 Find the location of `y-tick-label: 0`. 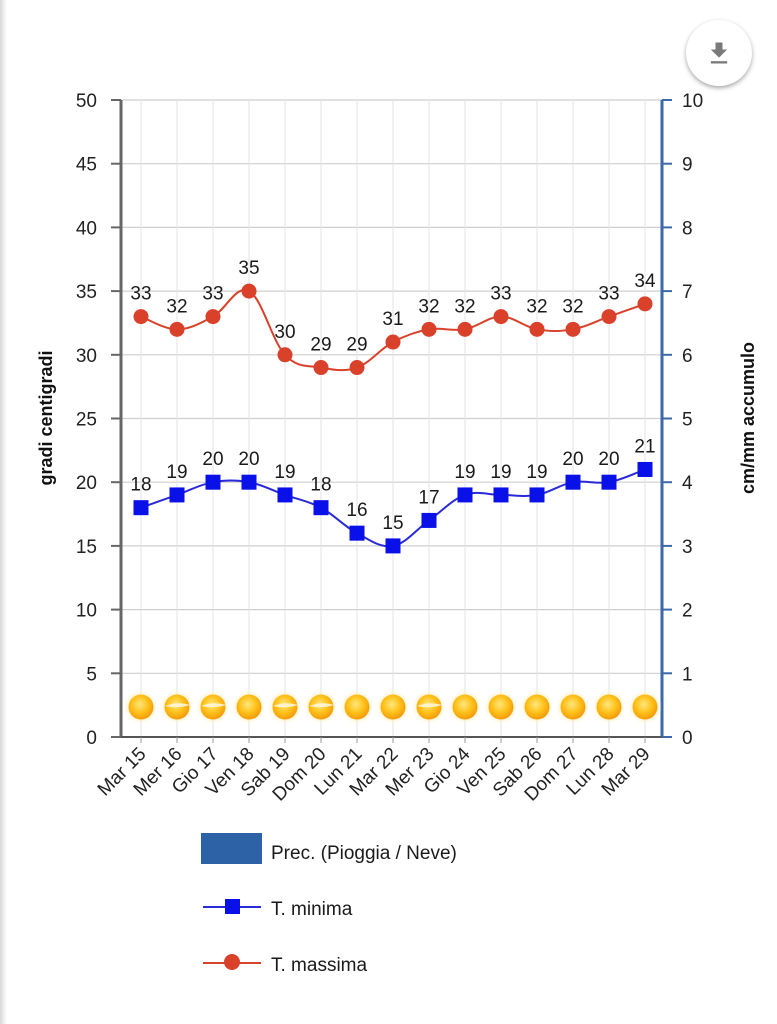

y-tick-label: 0 is located at coordinates (91, 738).